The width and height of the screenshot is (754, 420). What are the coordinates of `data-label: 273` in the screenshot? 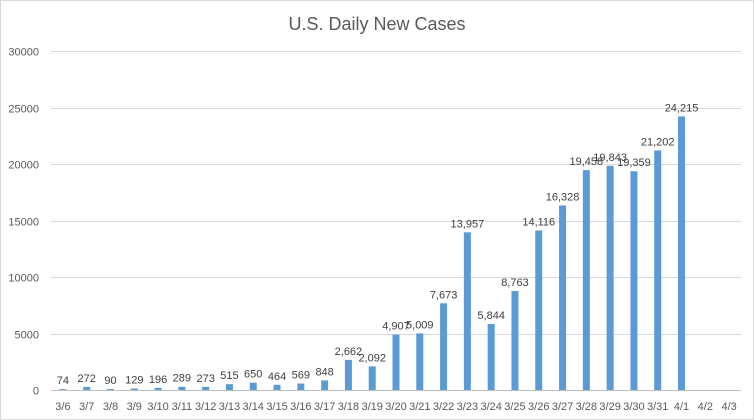 It's located at (205, 379).